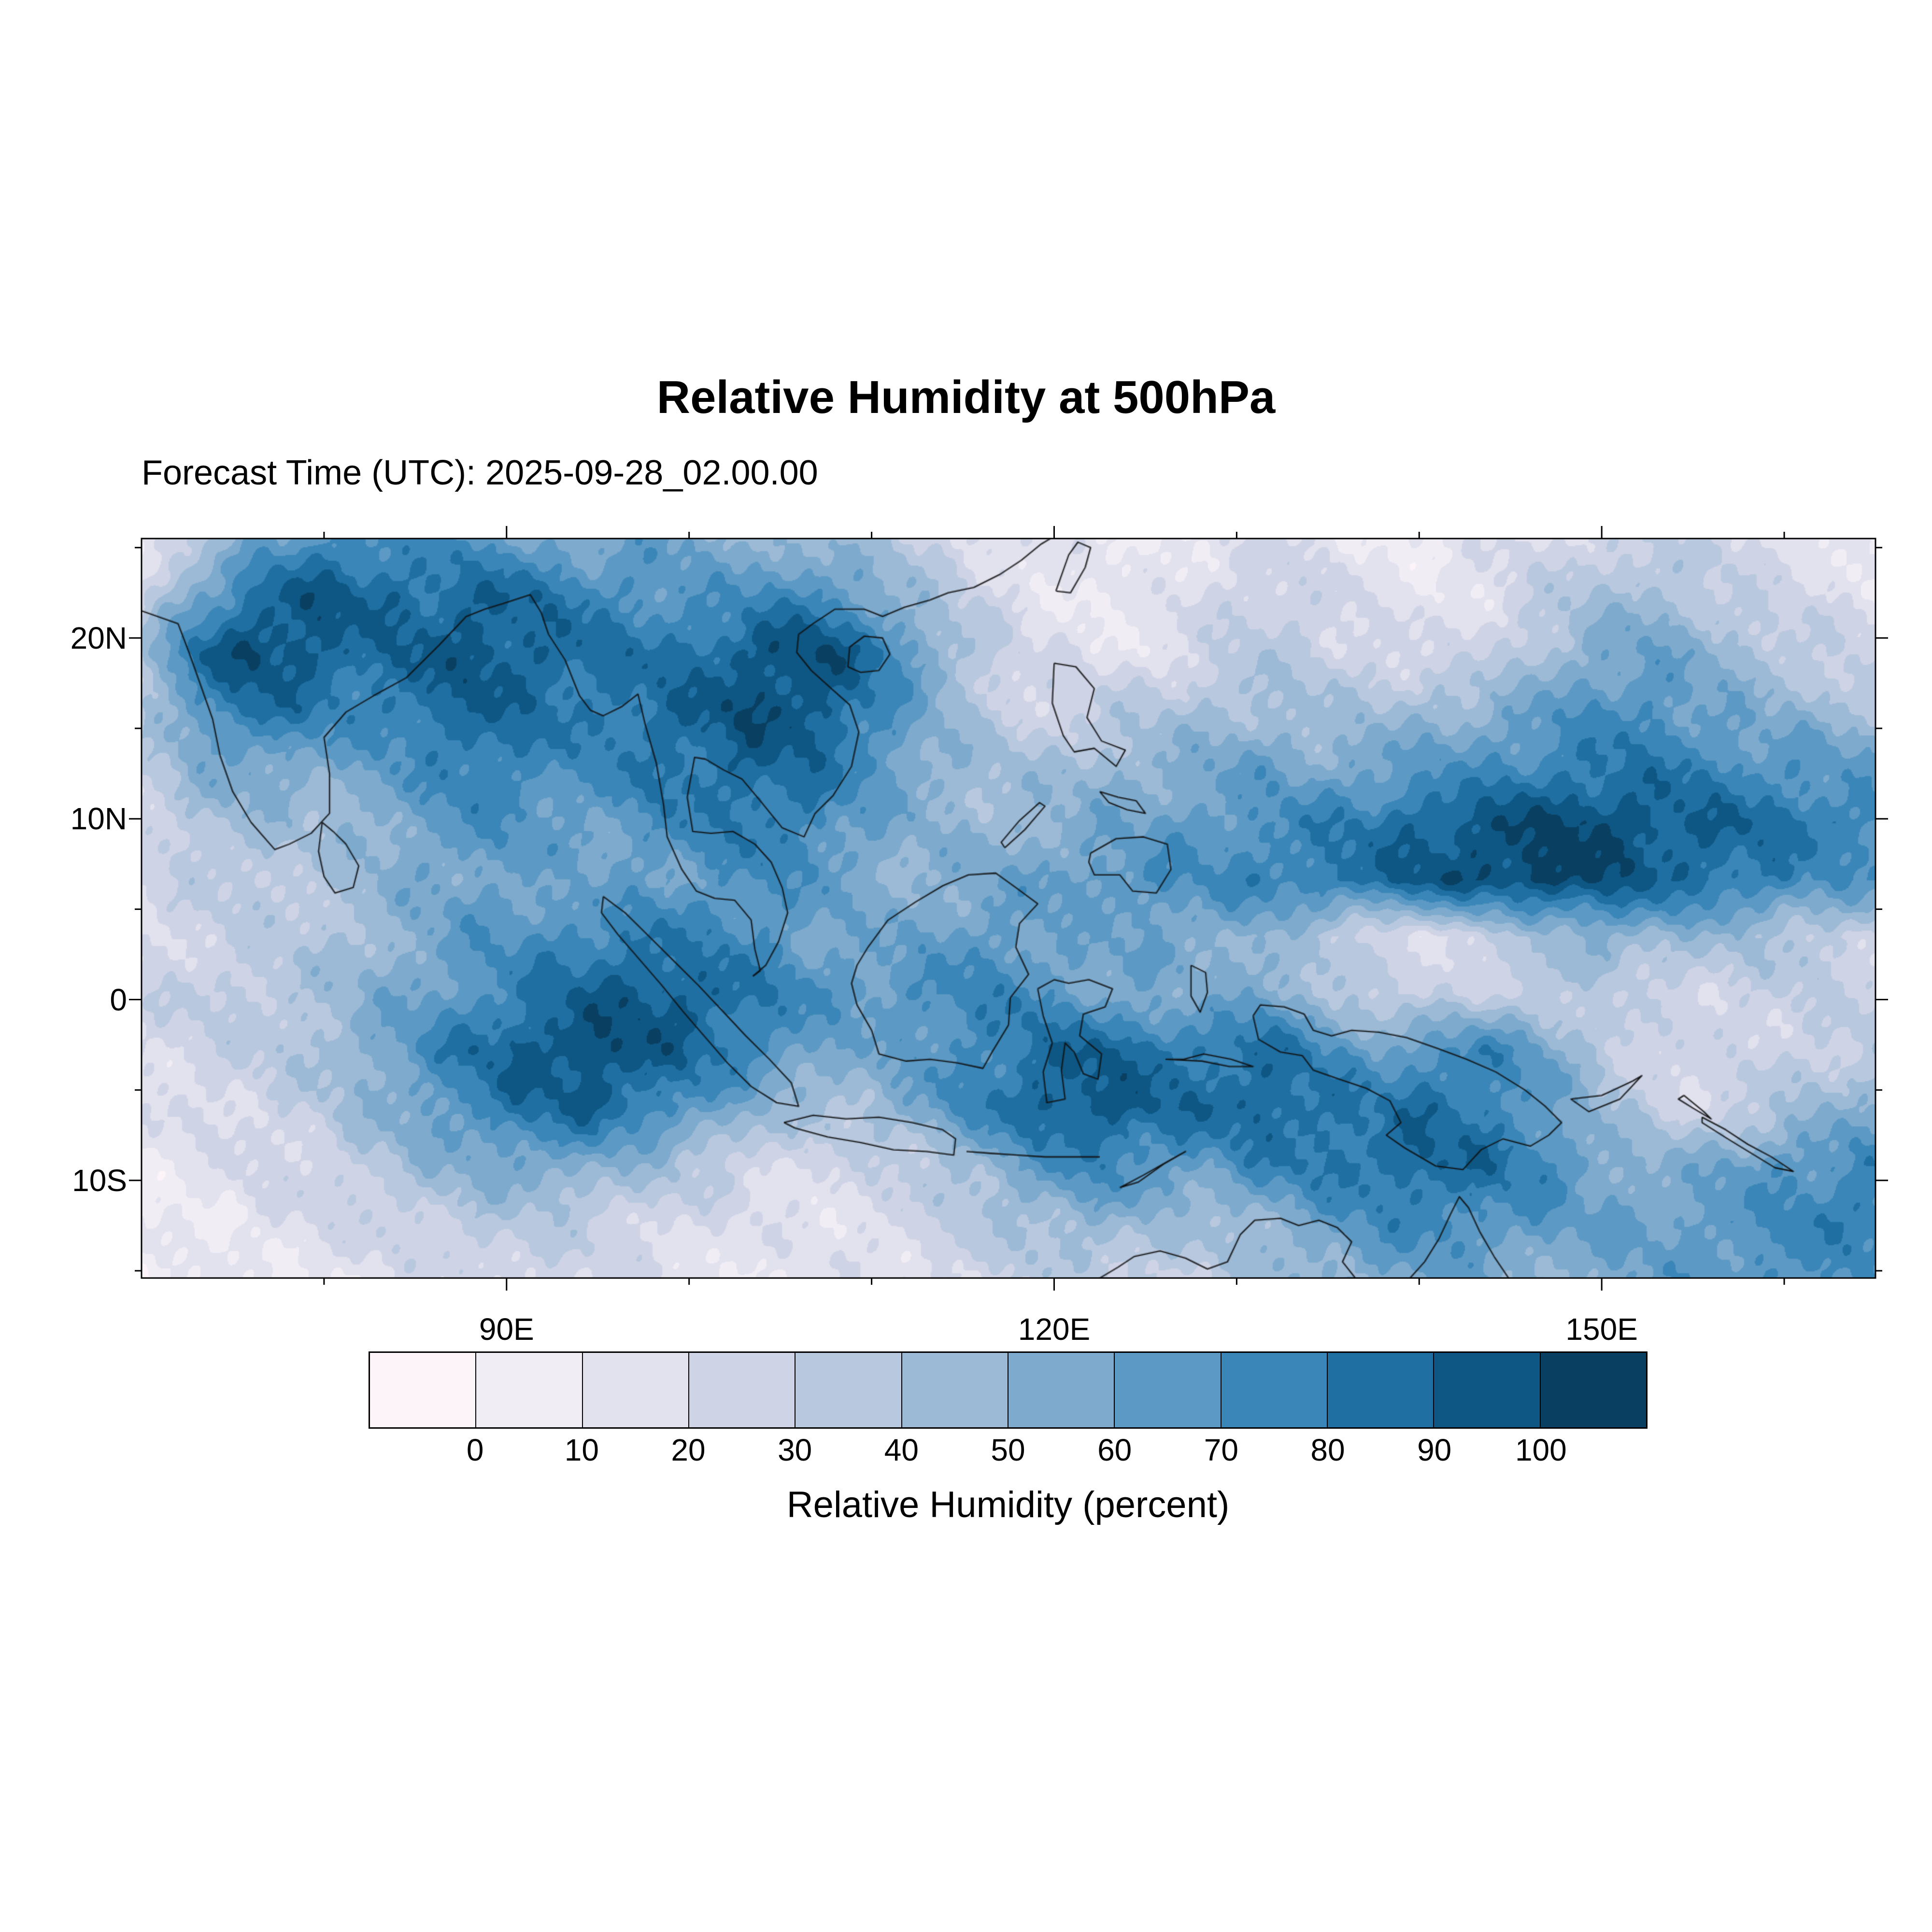 This screenshot has width=1932, height=1932. I want to click on colorbar-tick-label: 90, so click(1434, 1450).